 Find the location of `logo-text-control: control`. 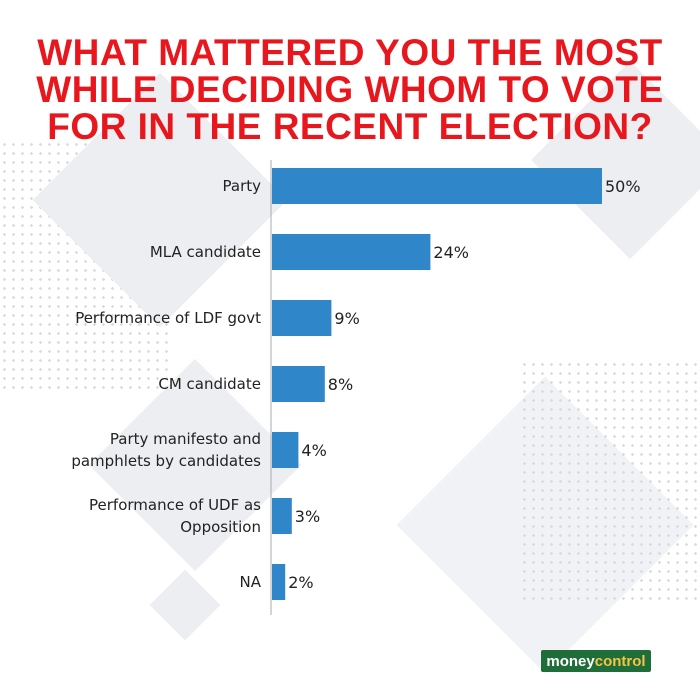

logo-text-control: control is located at coordinates (620, 661).